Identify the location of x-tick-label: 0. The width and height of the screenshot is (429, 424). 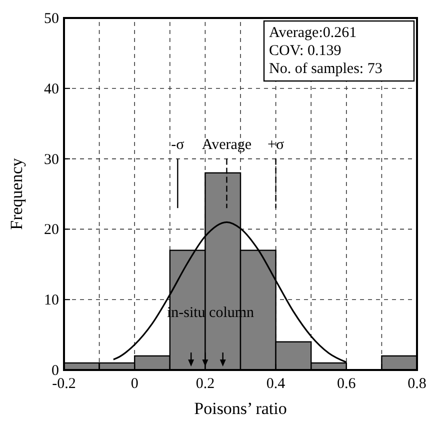
(134, 384).